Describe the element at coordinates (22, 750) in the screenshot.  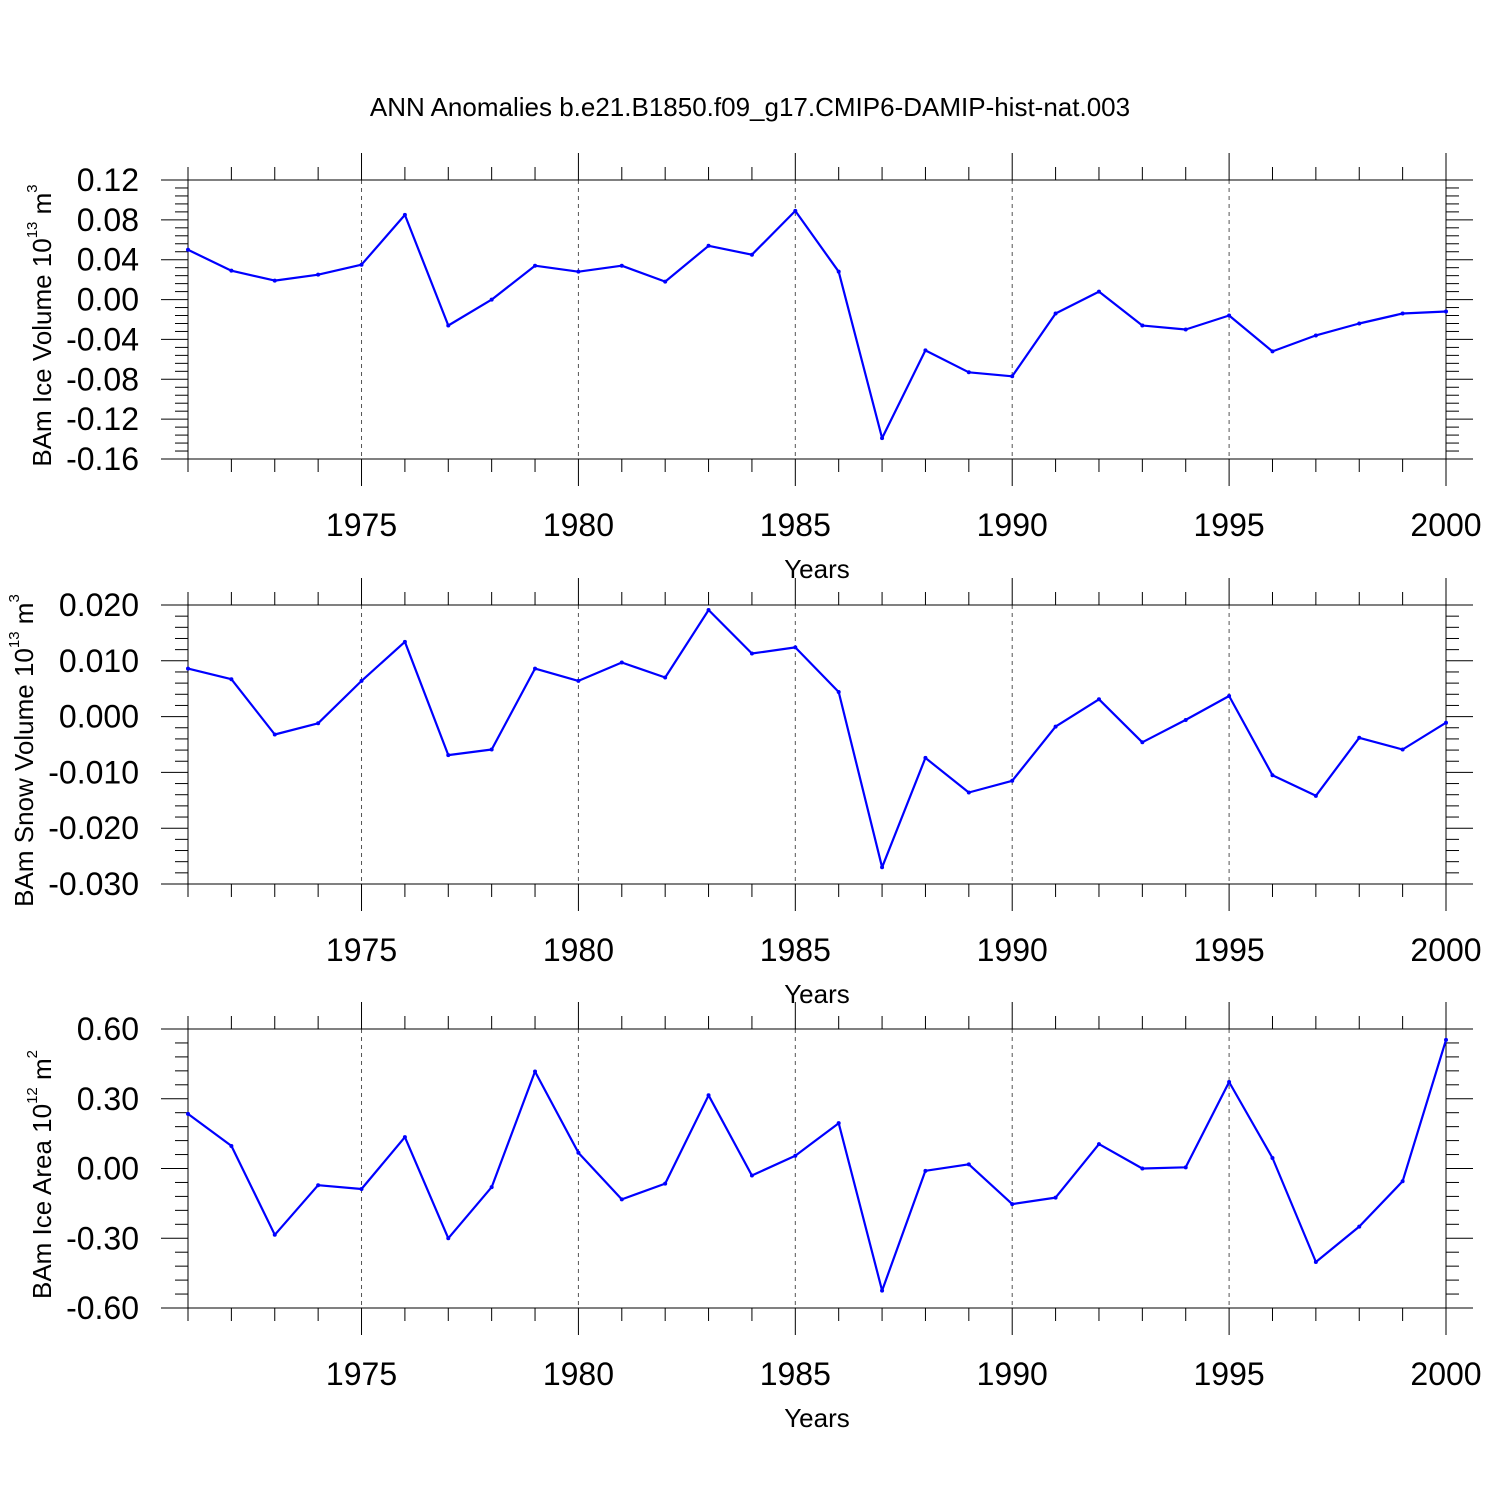
I see `y-axis-title: BAm Snow Volume 1013 m3` at that location.